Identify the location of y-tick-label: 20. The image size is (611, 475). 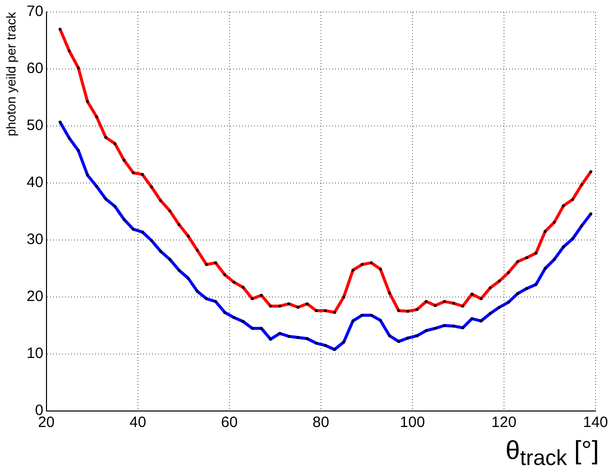
(35, 297).